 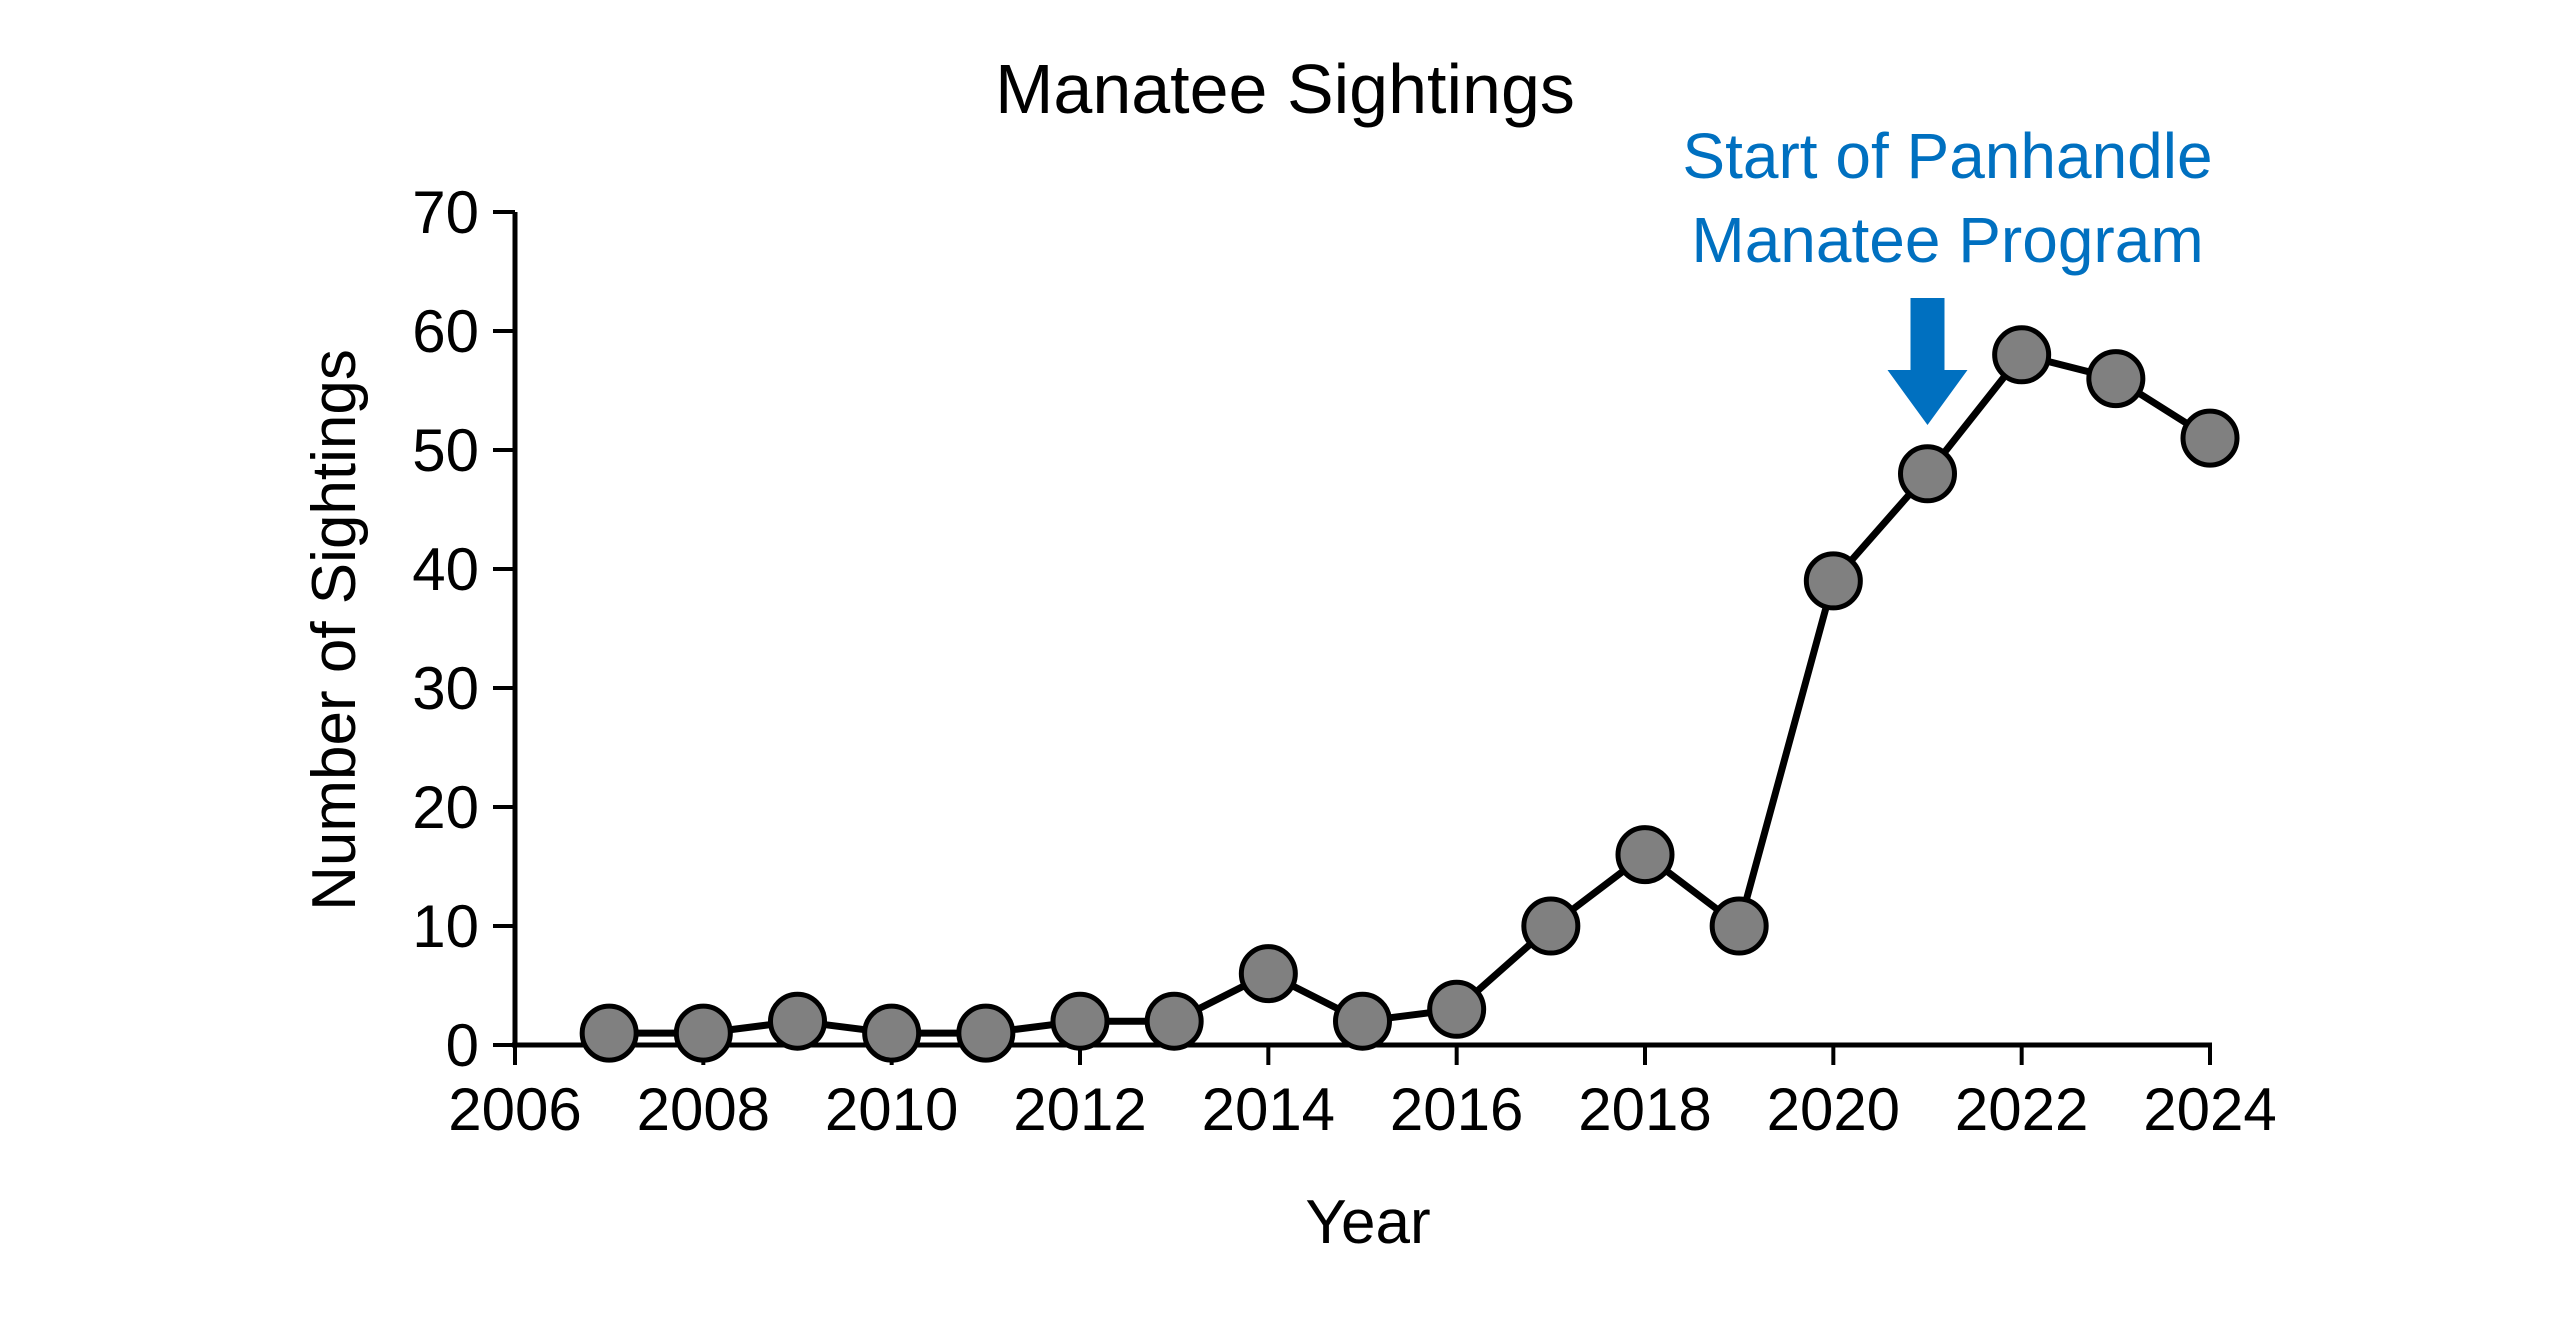 What do you see at coordinates (445, 450) in the screenshot?
I see `y-tick-label: 50` at bounding box center [445, 450].